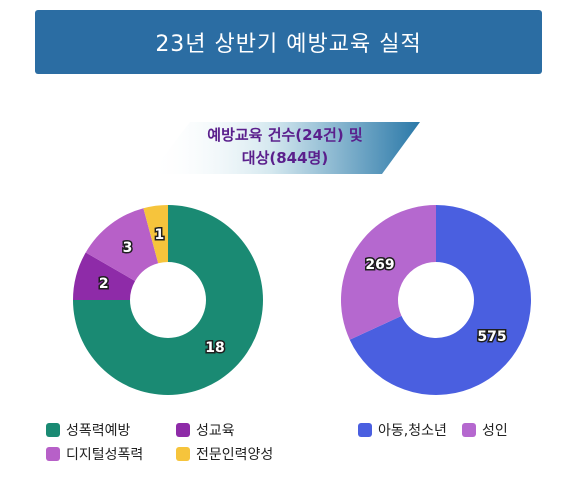  I want to click on legend-item-1: 성교육, so click(205, 430).